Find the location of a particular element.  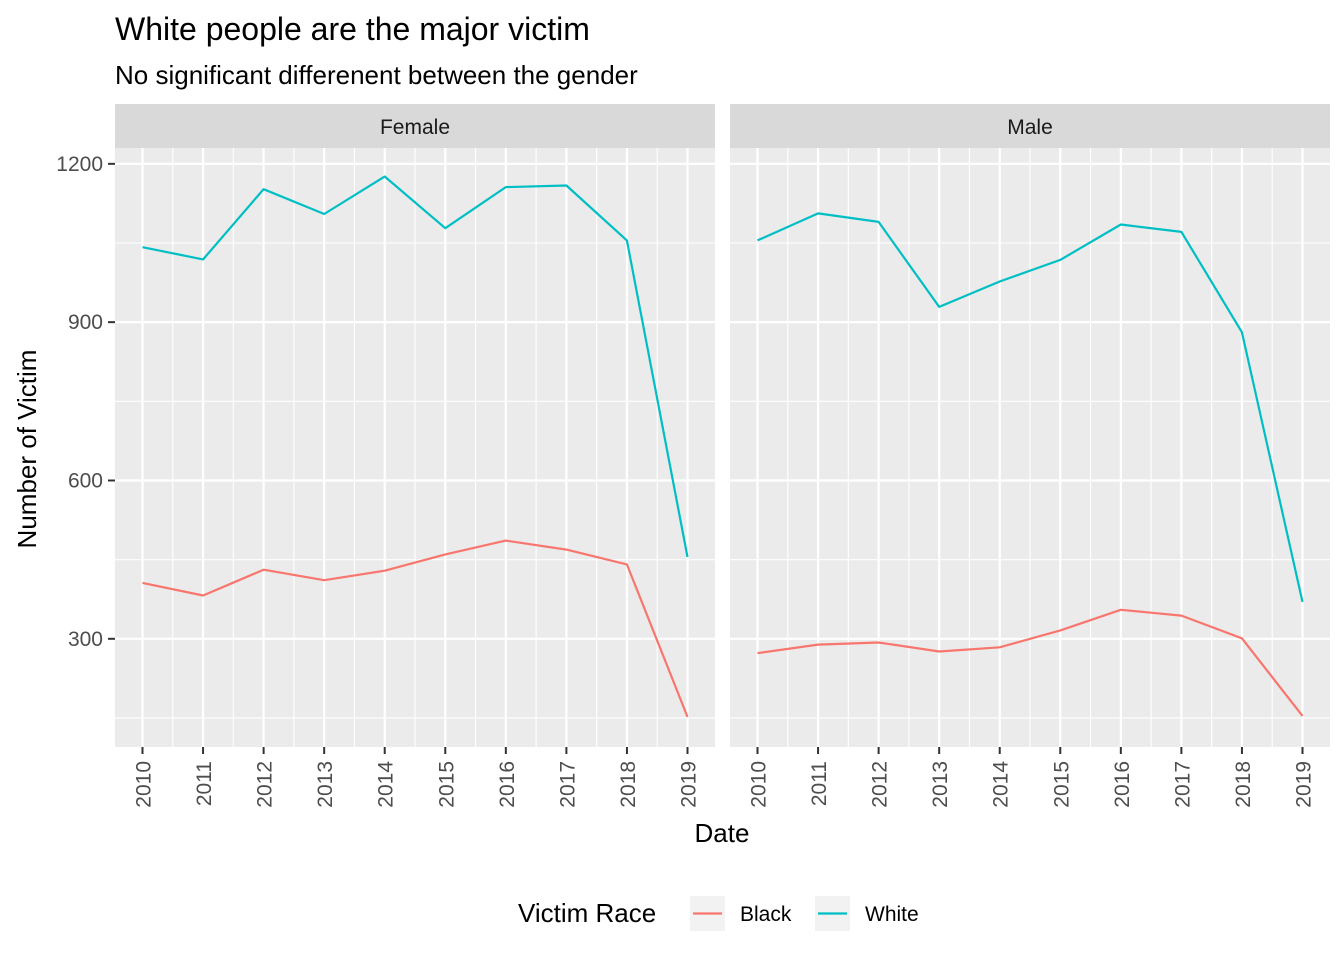

chart-title: White people are the major victim is located at coordinates (352, 29).